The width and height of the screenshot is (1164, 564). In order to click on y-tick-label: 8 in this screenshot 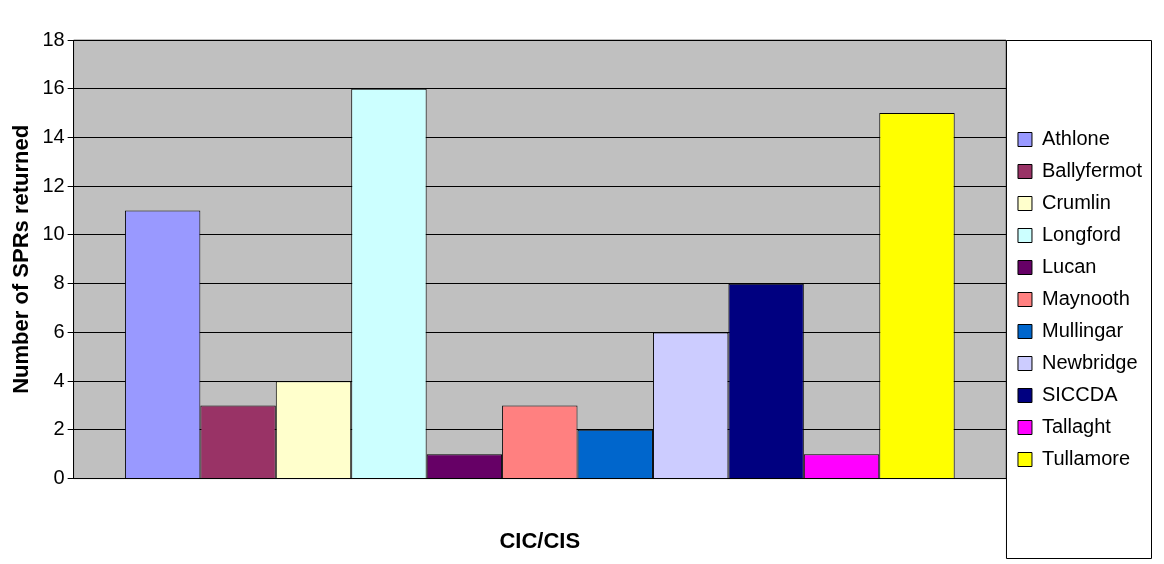, I will do `click(59, 282)`.